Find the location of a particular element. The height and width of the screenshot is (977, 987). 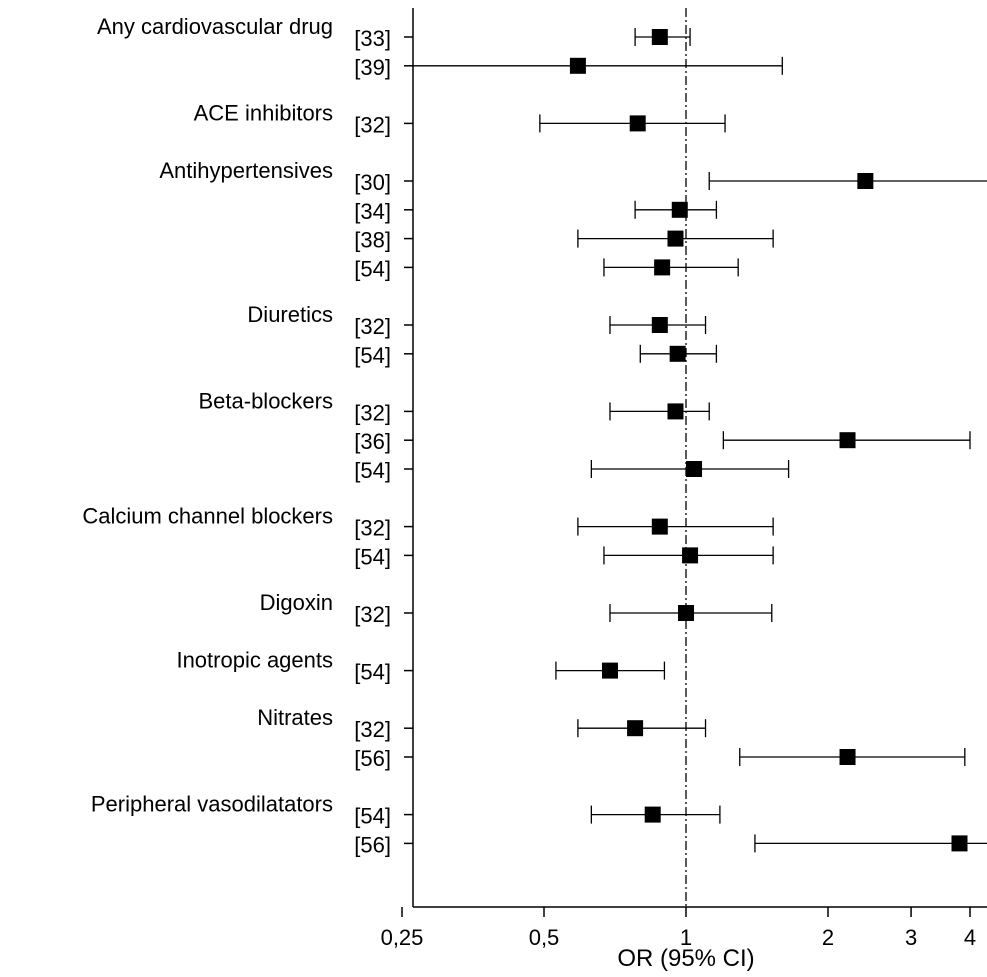

study-ref-label: [39] is located at coordinates (372, 67).